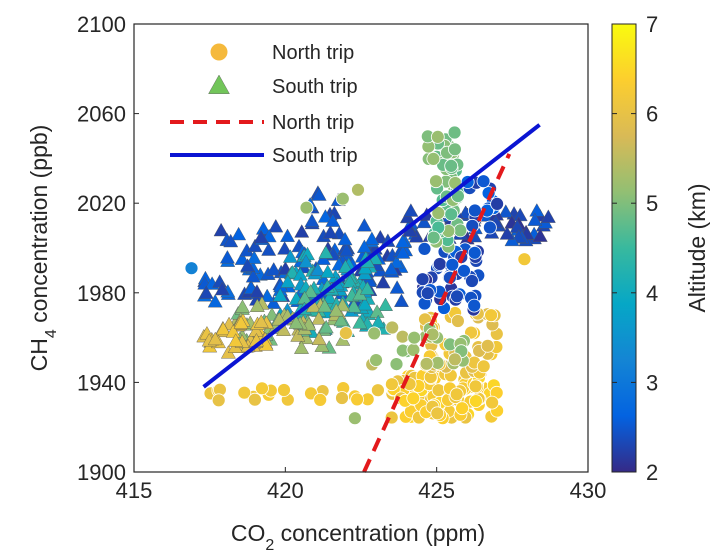 This screenshot has height=556, width=718. I want to click on colorbar-label: Altitude (km), so click(697, 247).